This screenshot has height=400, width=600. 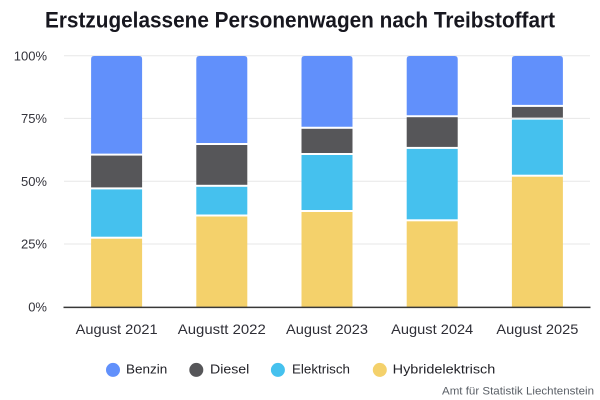 I want to click on svg-text: Augustt 2022, so click(x=222, y=329).